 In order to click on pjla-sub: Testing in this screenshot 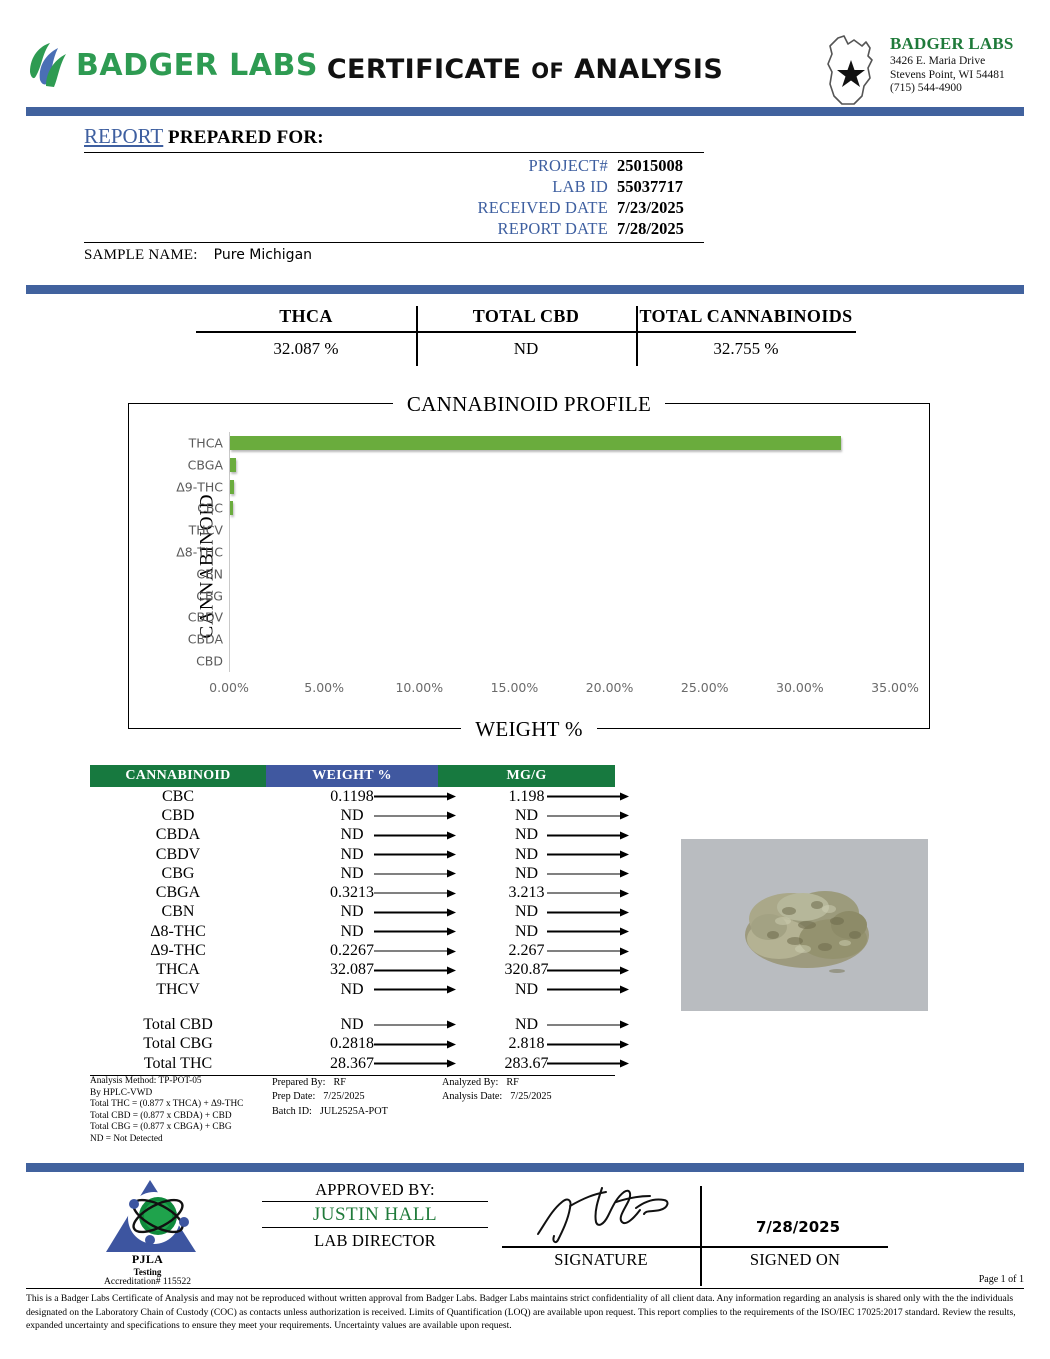, I will do `click(147, 1272)`.